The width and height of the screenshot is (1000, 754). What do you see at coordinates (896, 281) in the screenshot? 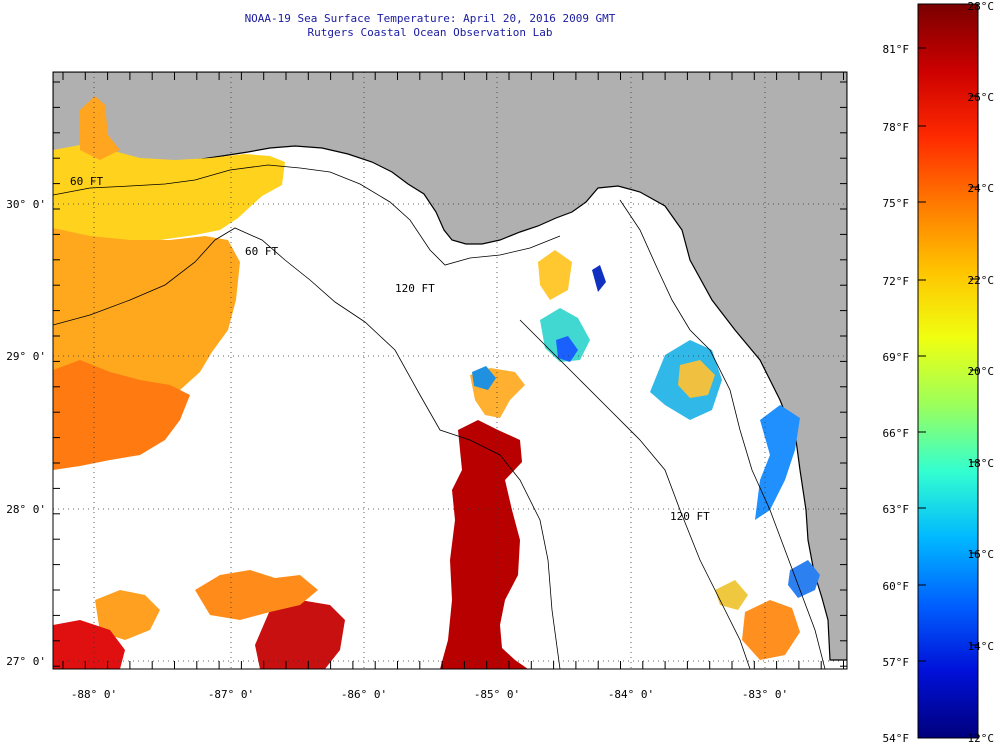
I see `colorbar-f-72: 72°F` at bounding box center [896, 281].